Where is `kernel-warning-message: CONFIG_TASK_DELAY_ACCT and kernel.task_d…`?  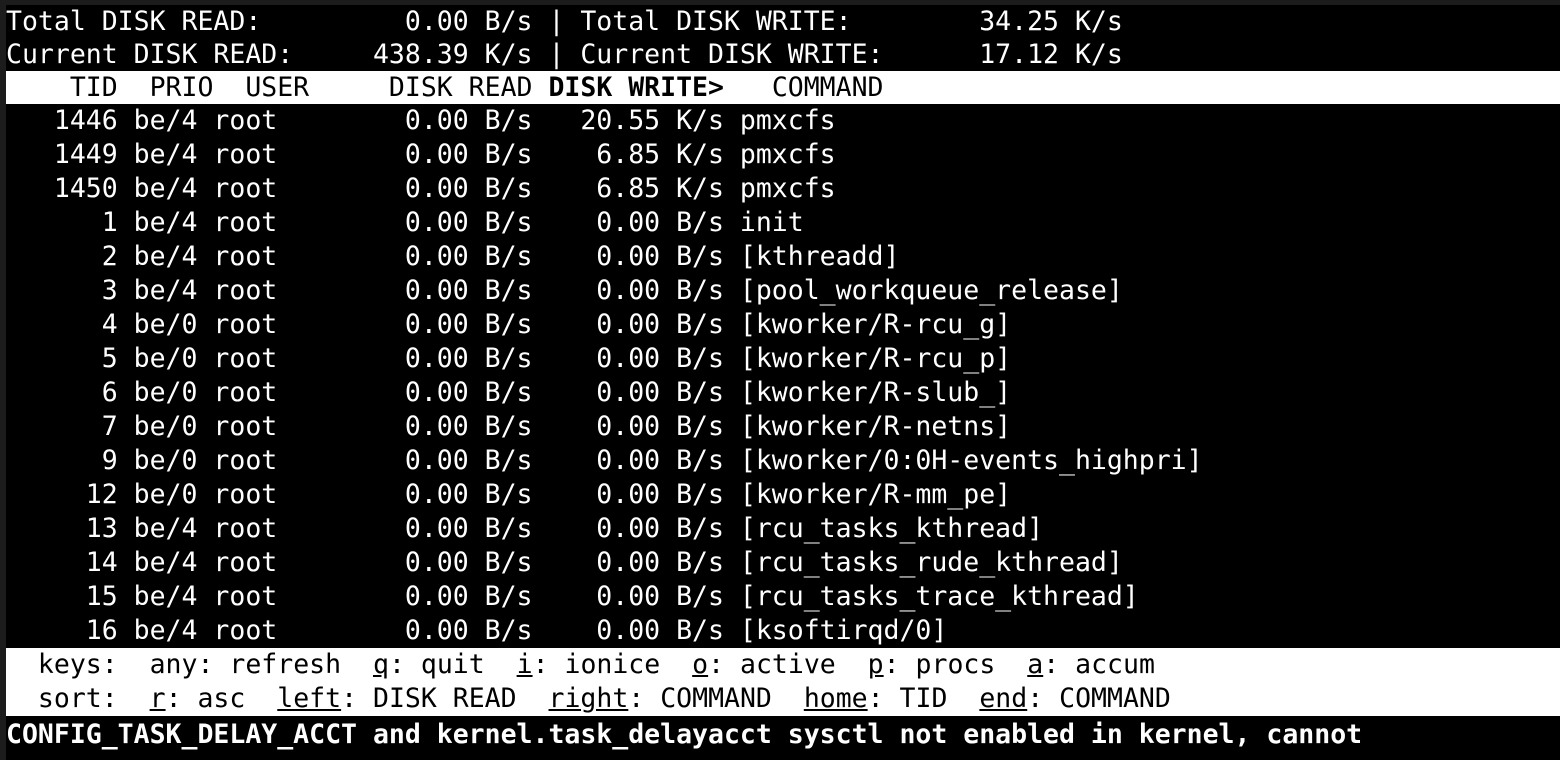
kernel-warning-message: CONFIG_TASK_DELAY_ACCT and kernel.task_d… is located at coordinates (783, 735).